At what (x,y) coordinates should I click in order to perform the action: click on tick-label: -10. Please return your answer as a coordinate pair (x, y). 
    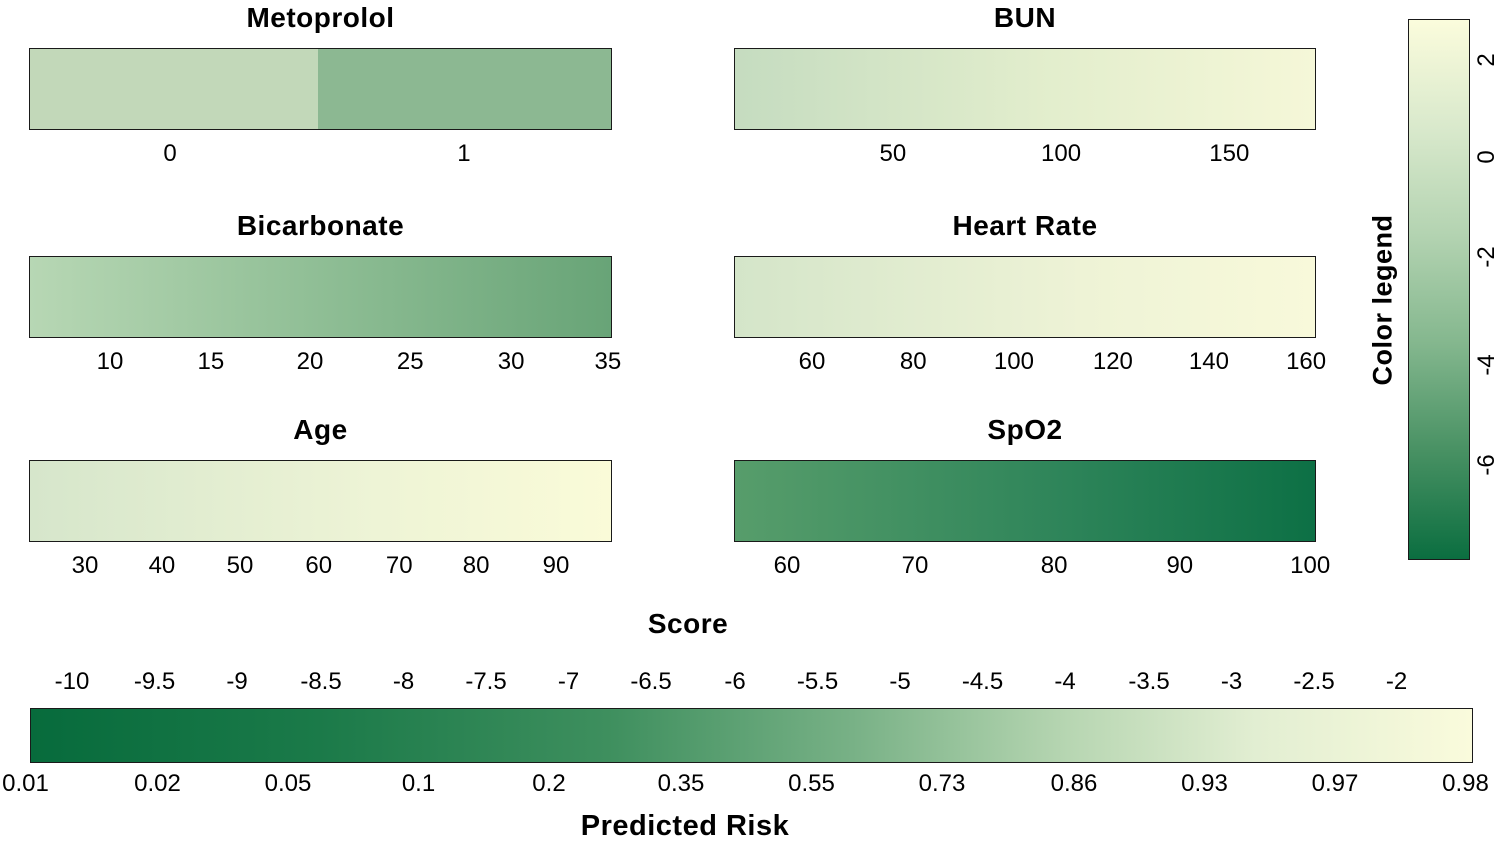
    Looking at the image, I should click on (72, 681).